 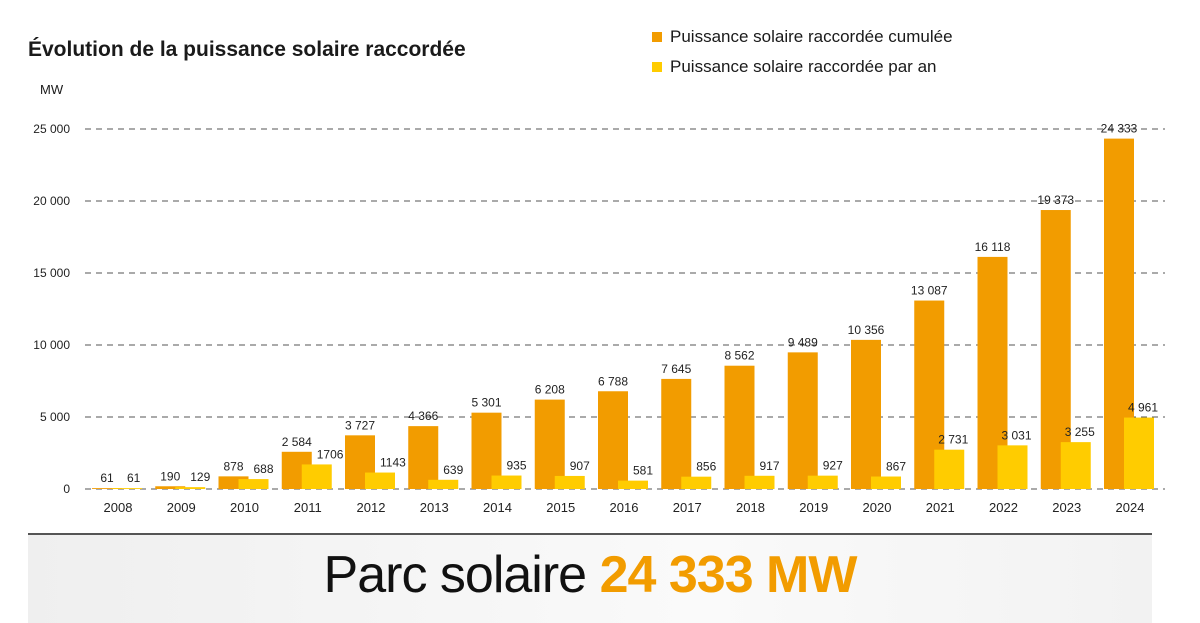 What do you see at coordinates (434, 507) in the screenshot?
I see `x-tick-label: 2013` at bounding box center [434, 507].